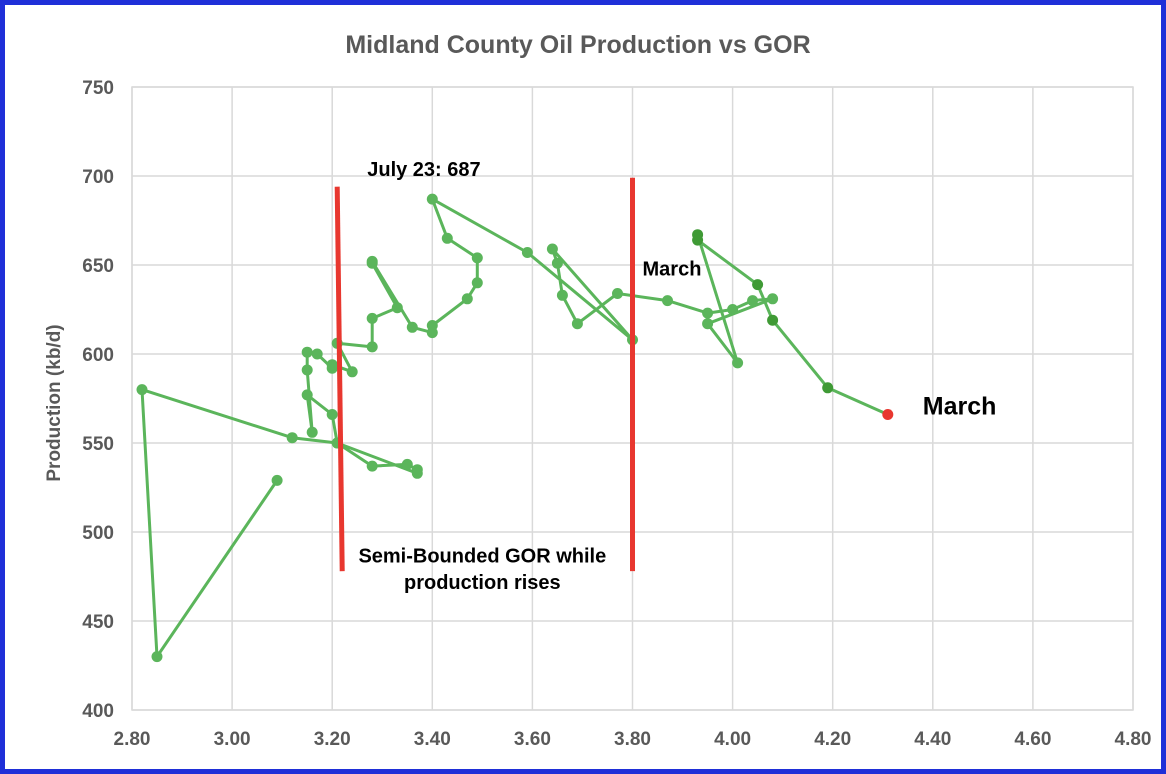 Image resolution: width=1166 pixels, height=774 pixels. Describe the element at coordinates (232, 739) in the screenshot. I see `x-tick-label: 3.00` at that location.